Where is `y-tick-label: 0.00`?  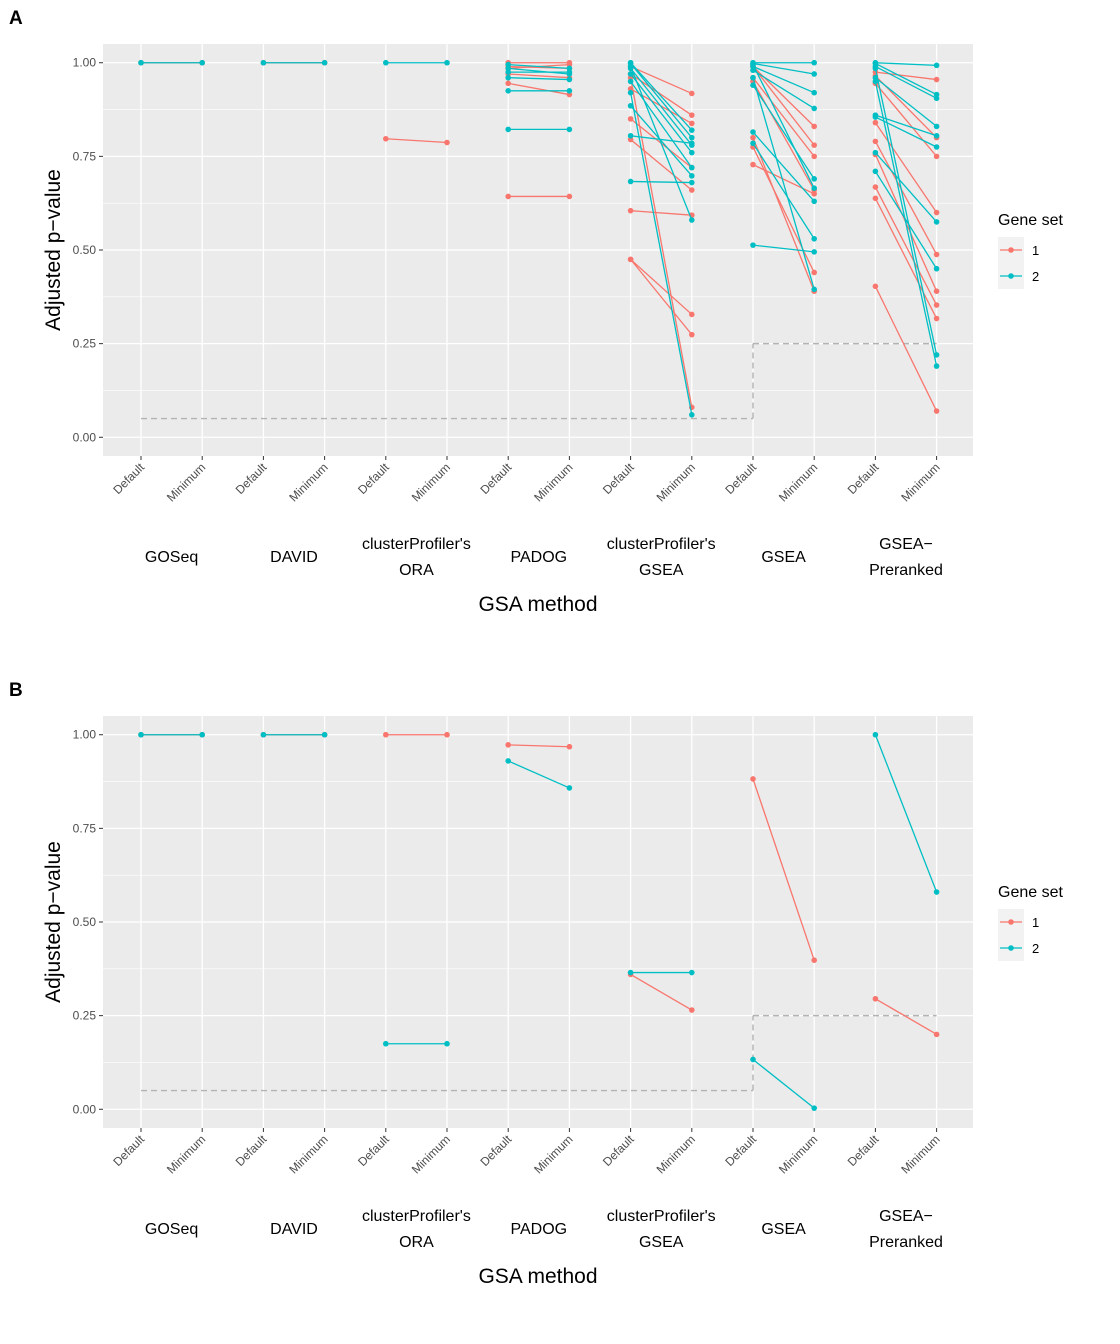 y-tick-label: 0.00 is located at coordinates (85, 437).